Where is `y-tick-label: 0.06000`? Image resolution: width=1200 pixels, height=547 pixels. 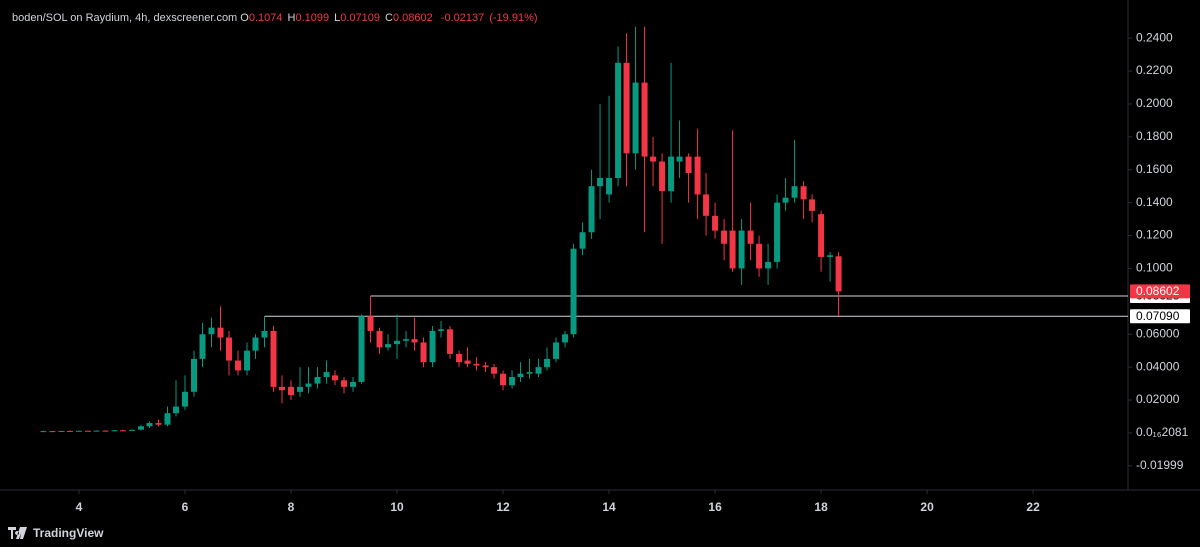
y-tick-label: 0.06000 is located at coordinates (1158, 333).